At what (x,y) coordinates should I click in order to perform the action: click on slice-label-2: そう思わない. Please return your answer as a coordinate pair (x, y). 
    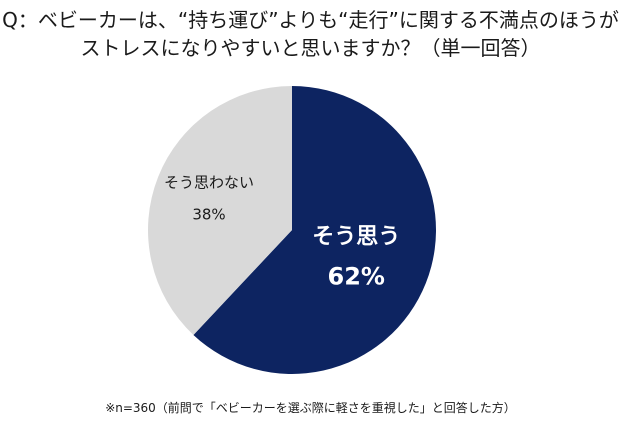
    Looking at the image, I should click on (209, 183).